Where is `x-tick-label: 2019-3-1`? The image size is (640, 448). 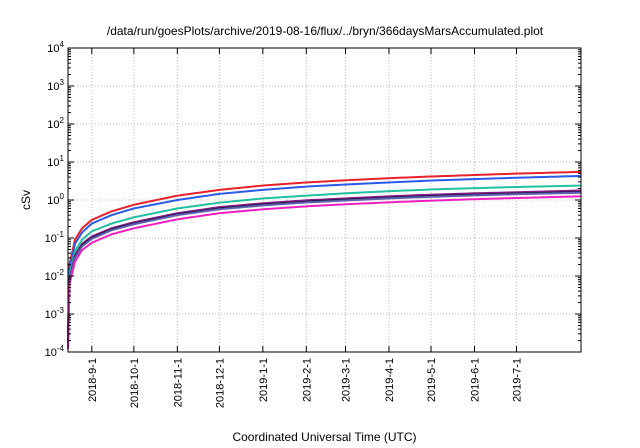 x-tick-label: 2019-3-1 is located at coordinates (347, 380).